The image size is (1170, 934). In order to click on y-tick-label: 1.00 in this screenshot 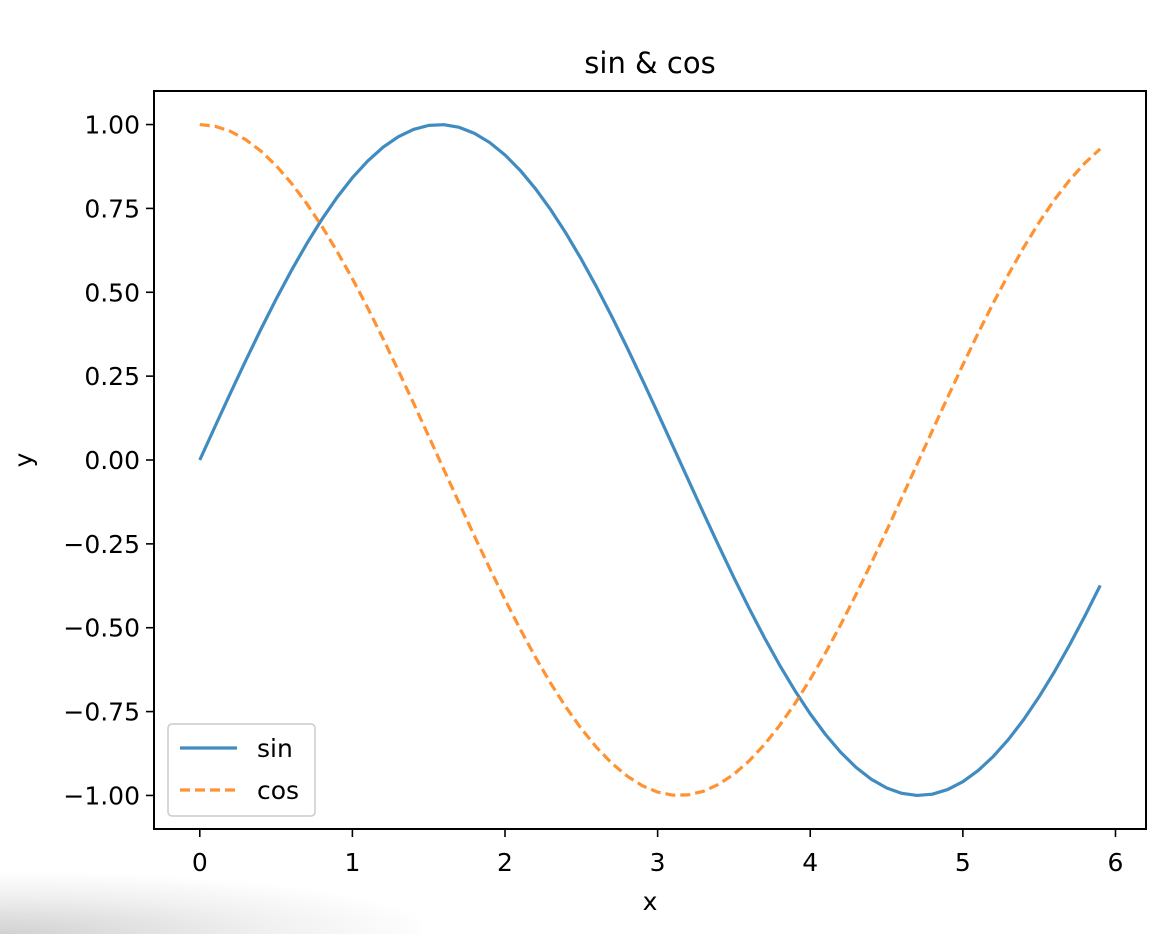, I will do `click(112, 125)`.